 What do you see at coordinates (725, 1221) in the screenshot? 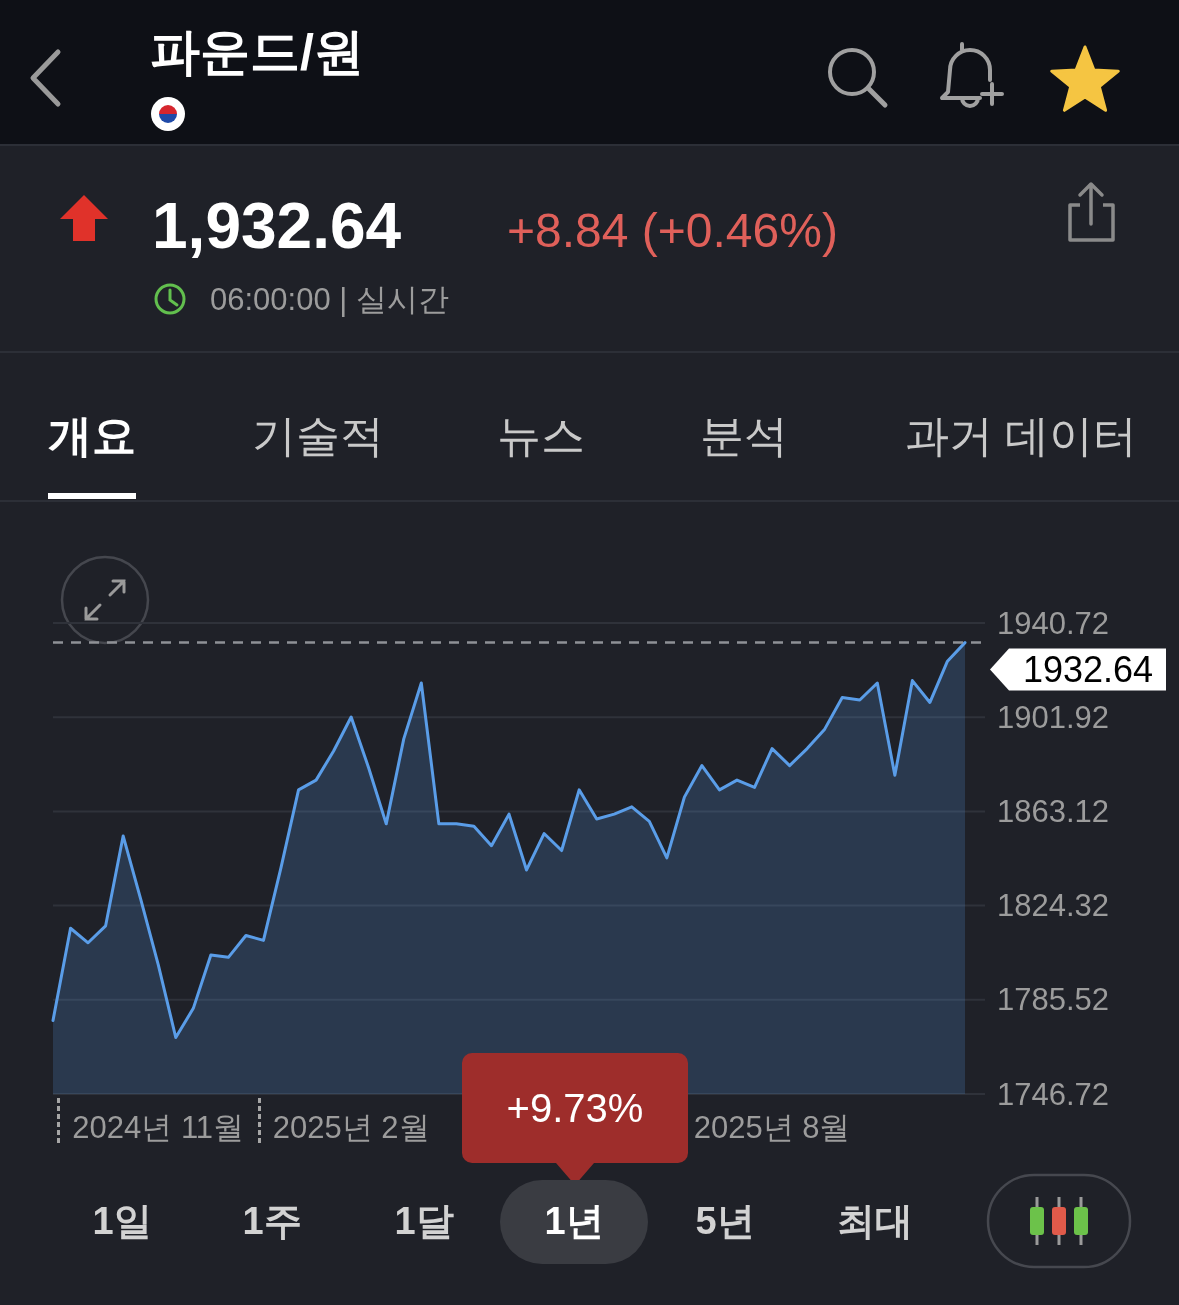
I see `text: 5년` at bounding box center [725, 1221].